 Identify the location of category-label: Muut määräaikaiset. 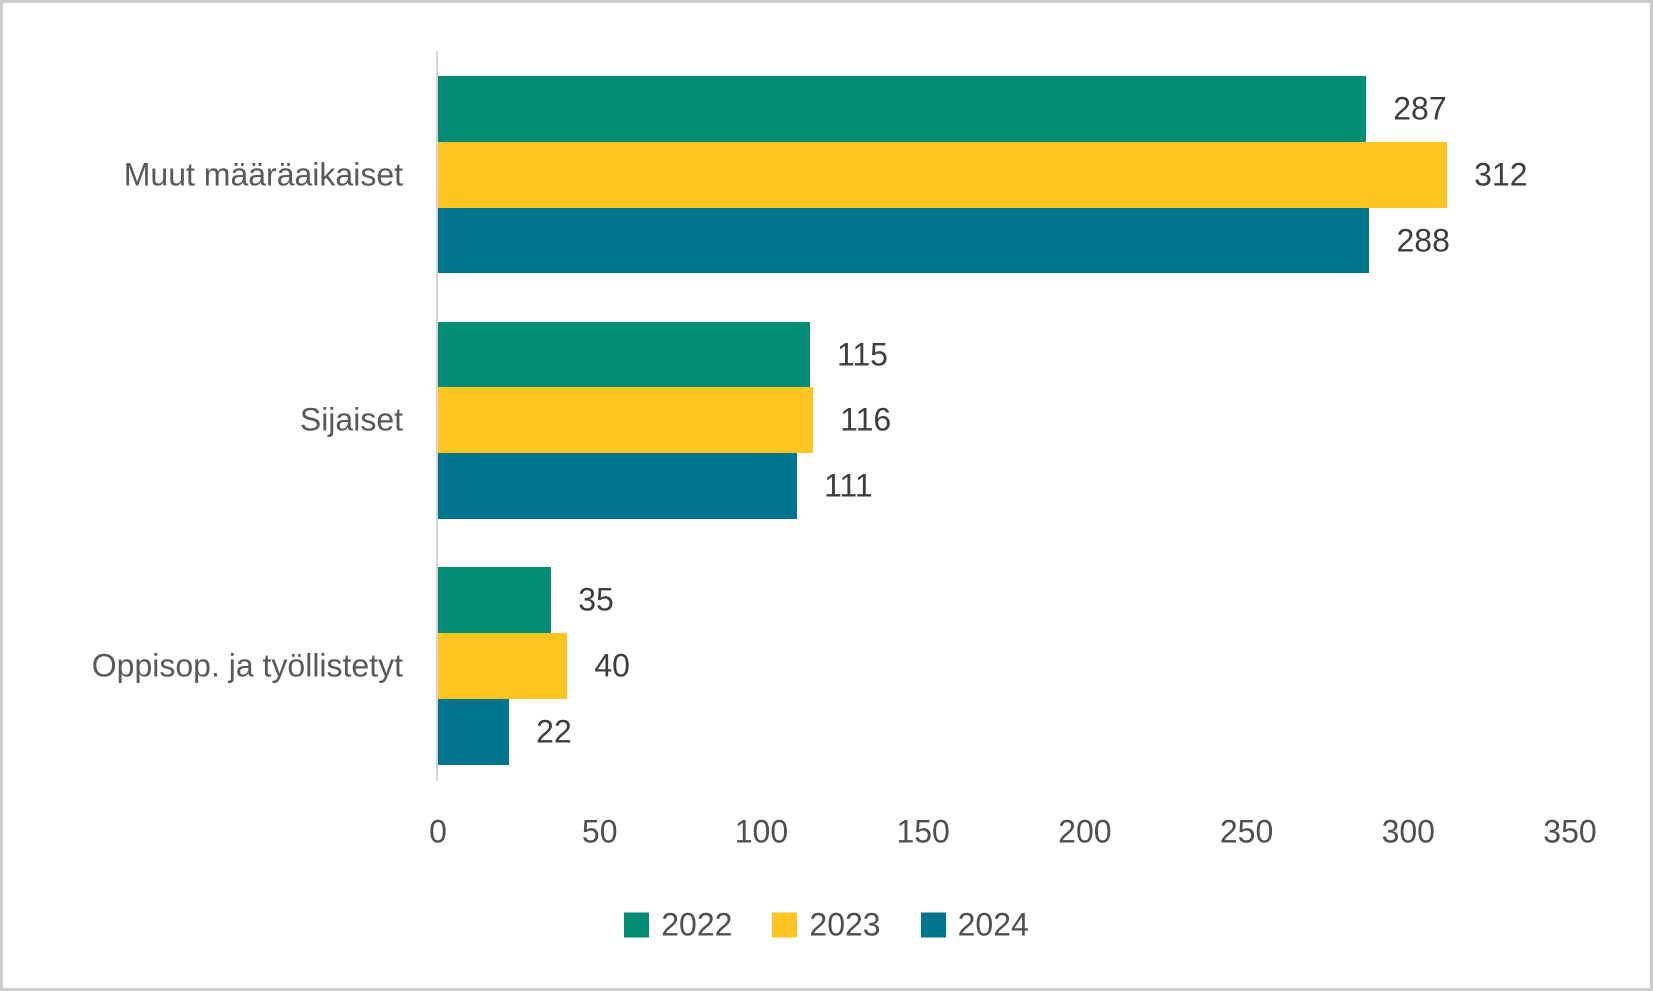
(263, 174).